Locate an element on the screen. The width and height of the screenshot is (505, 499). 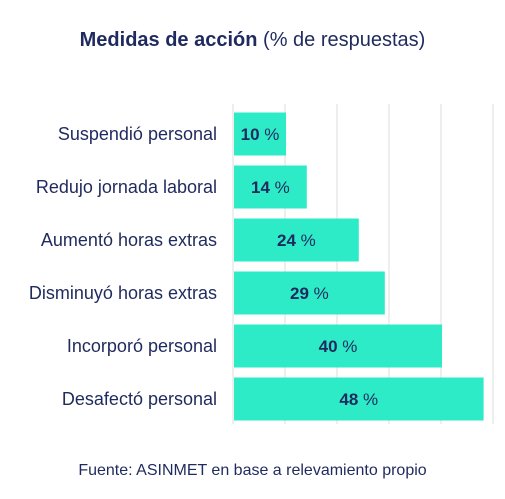
value-label: 14 % is located at coordinates (270, 187).